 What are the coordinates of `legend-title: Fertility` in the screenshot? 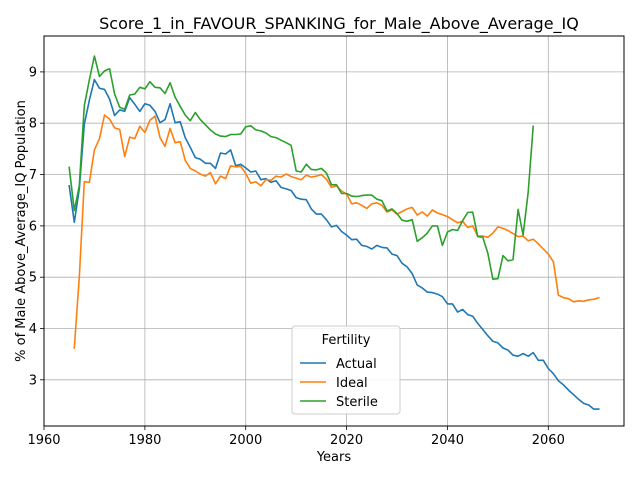 It's located at (346, 340).